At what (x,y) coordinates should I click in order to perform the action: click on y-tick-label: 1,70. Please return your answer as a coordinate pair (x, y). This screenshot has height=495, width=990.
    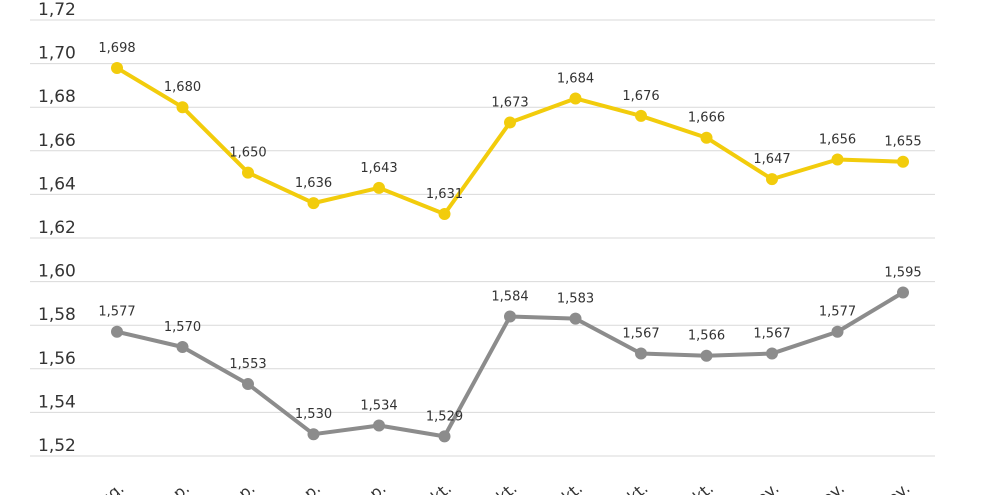
    Looking at the image, I should click on (57, 54).